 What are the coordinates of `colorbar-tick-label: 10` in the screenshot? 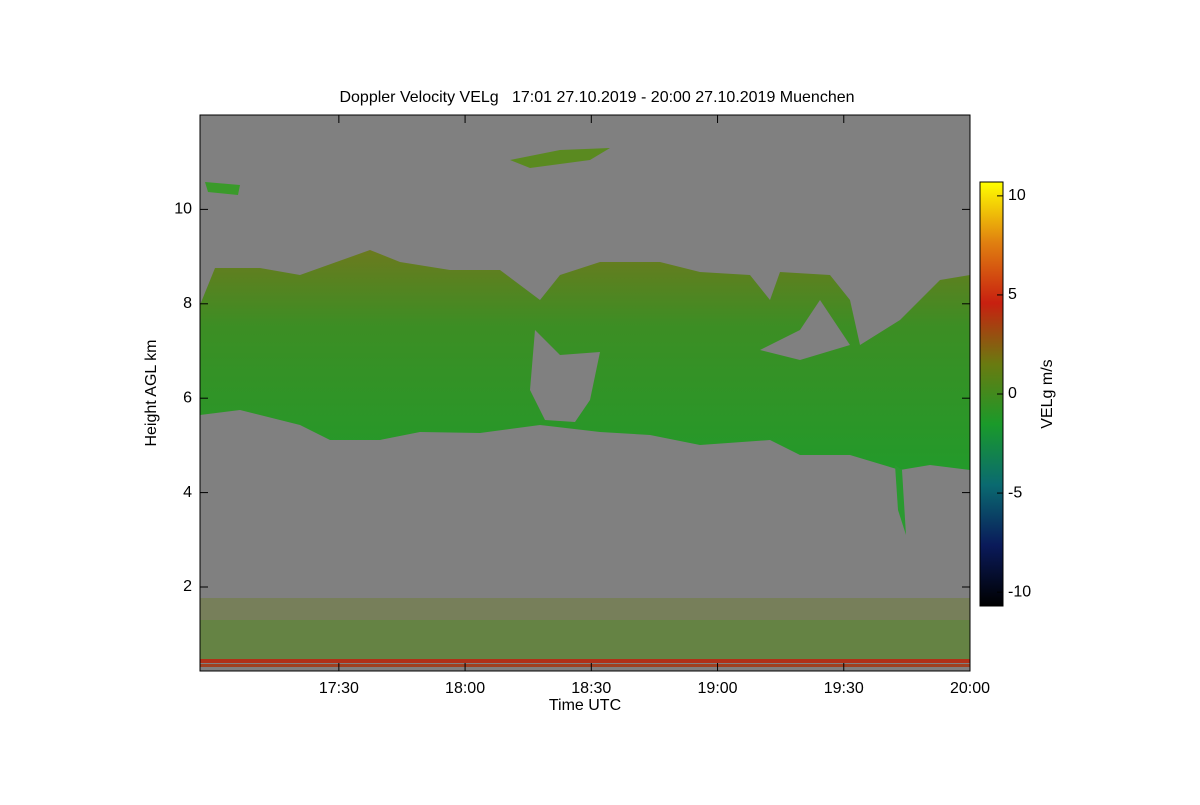 It's located at (1017, 195).